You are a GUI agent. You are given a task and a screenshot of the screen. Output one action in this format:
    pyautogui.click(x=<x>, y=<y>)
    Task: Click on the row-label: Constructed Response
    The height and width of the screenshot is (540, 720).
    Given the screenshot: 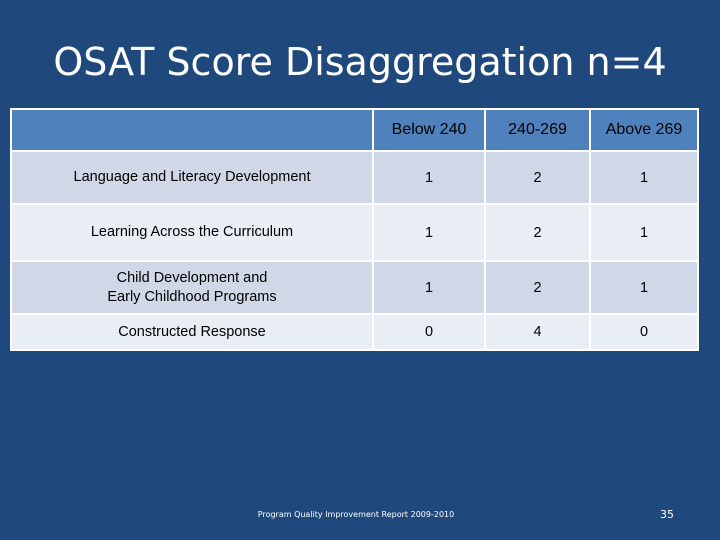 What is the action you would take?
    pyautogui.click(x=192, y=332)
    